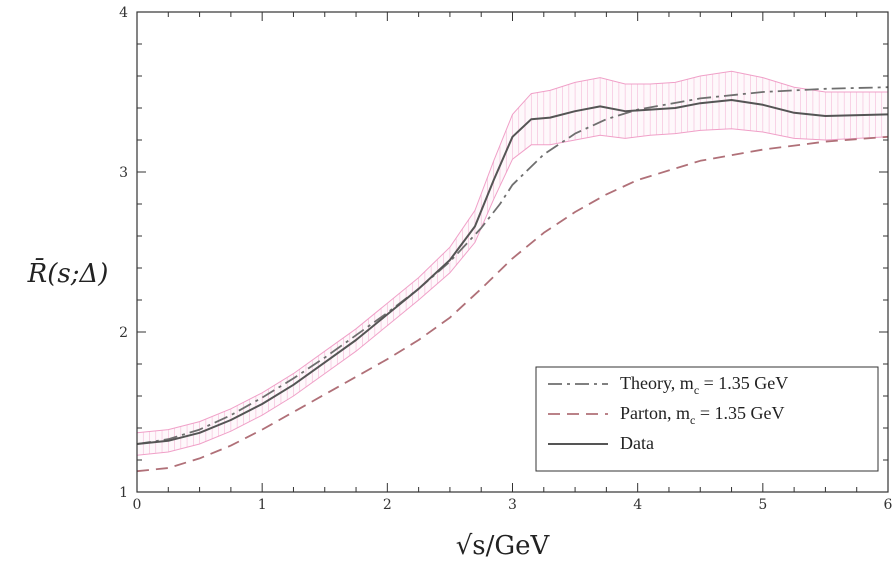 The height and width of the screenshot is (565, 893). What do you see at coordinates (655, 413) in the screenshot?
I see `legend-entry-name: Parton, m` at bounding box center [655, 413].